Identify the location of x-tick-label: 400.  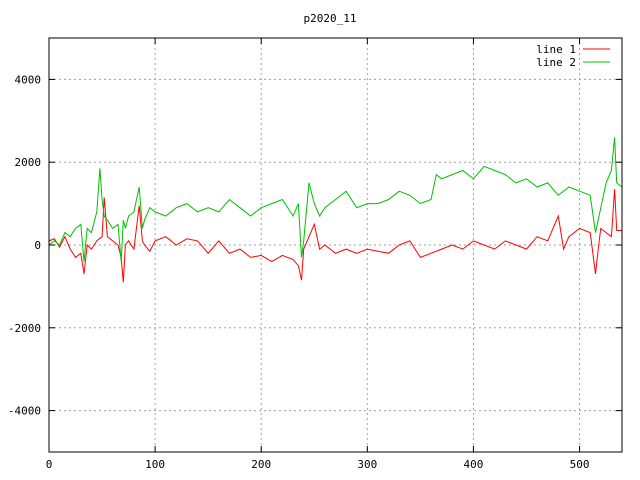
(474, 464).